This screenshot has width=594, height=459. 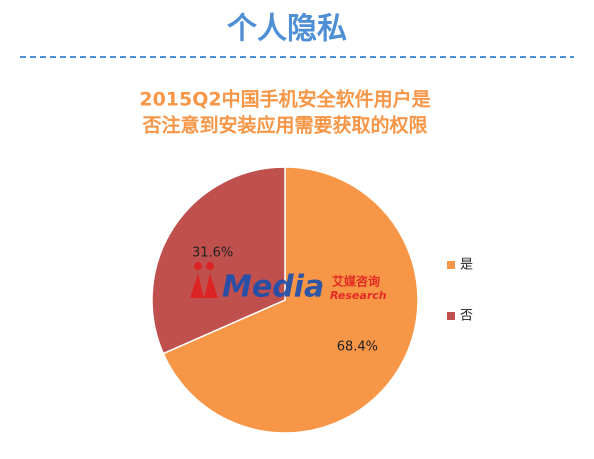 What do you see at coordinates (212, 252) in the screenshot?
I see `data-label: 31.6%` at bounding box center [212, 252].